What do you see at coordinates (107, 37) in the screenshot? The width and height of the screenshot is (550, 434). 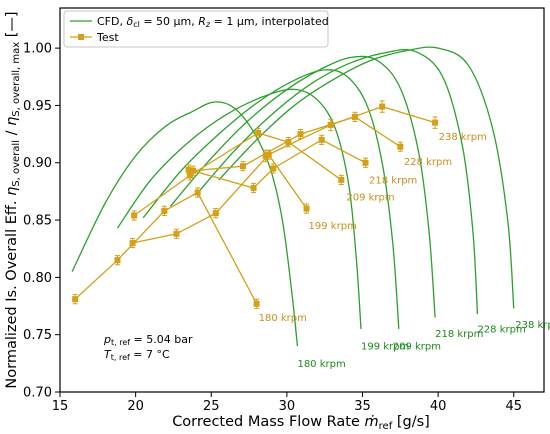 I see `legend-test-label: Test` at bounding box center [107, 37].